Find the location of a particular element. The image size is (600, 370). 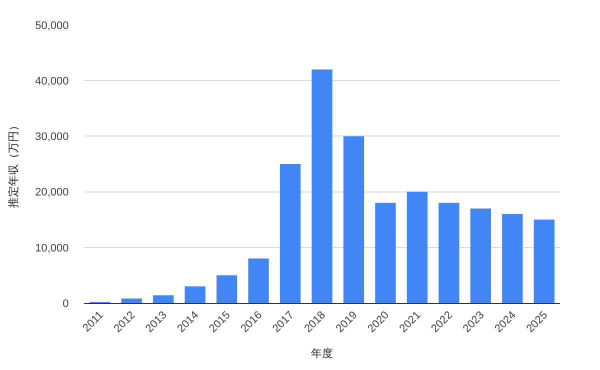

y-tick-label: 20,000 is located at coordinates (52, 192).